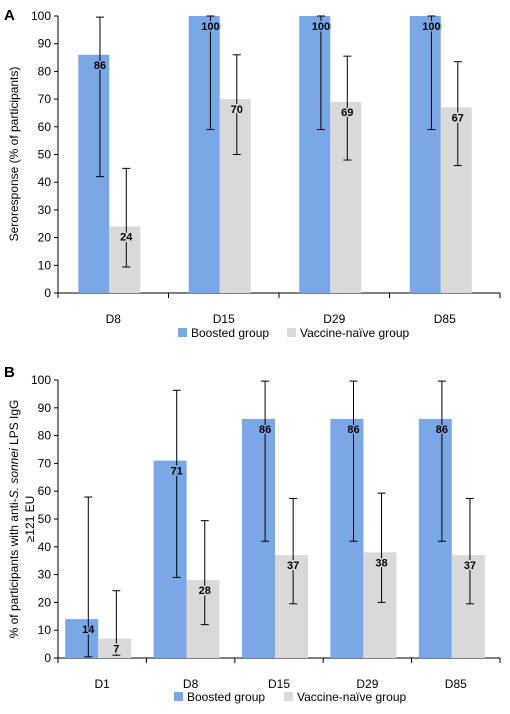  What do you see at coordinates (381, 563) in the screenshot?
I see `data-label: 38` at bounding box center [381, 563].